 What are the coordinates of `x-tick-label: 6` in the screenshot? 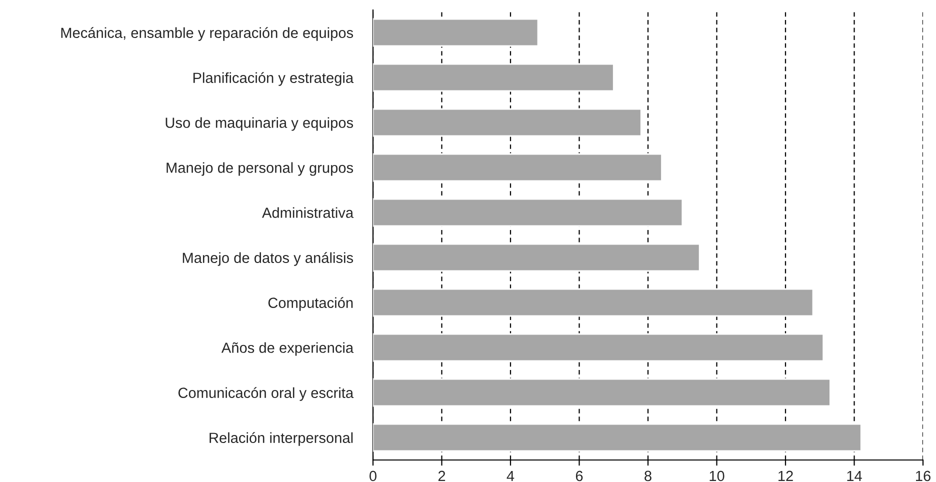 It's located at (579, 476).